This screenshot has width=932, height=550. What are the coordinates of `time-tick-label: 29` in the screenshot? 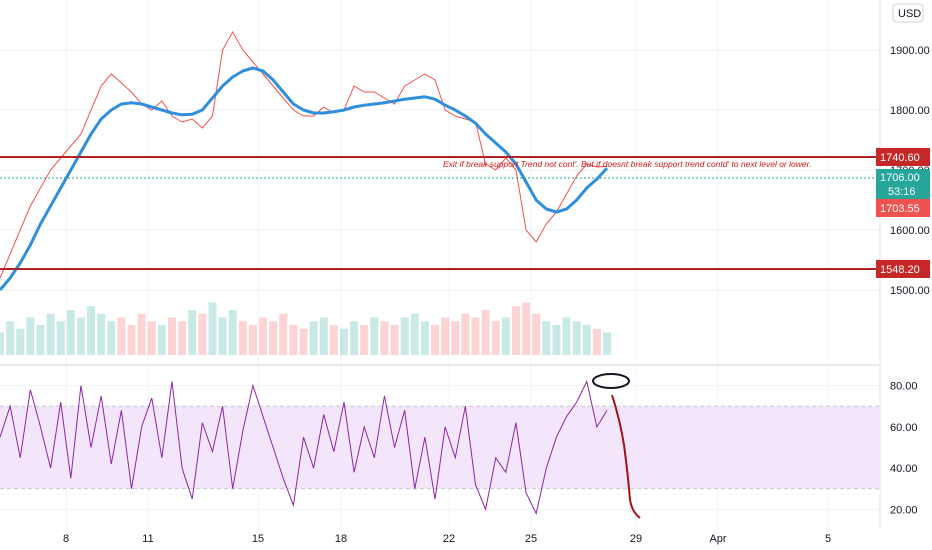 It's located at (636, 539).